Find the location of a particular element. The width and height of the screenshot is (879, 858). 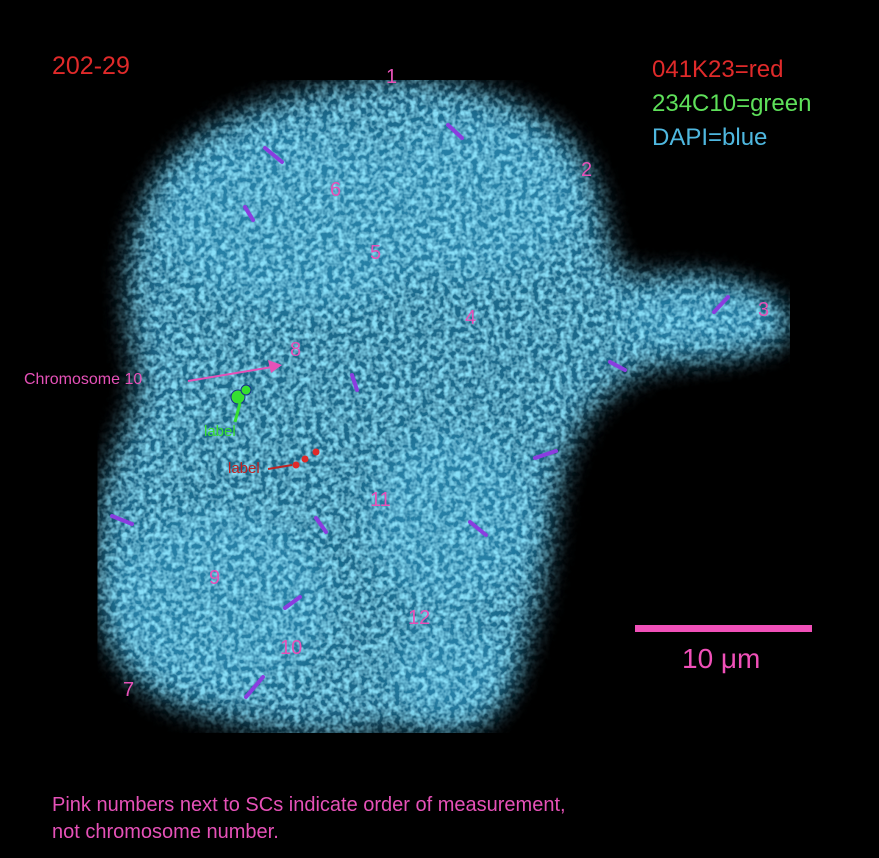

sc-number: 7 is located at coordinates (129, 690).